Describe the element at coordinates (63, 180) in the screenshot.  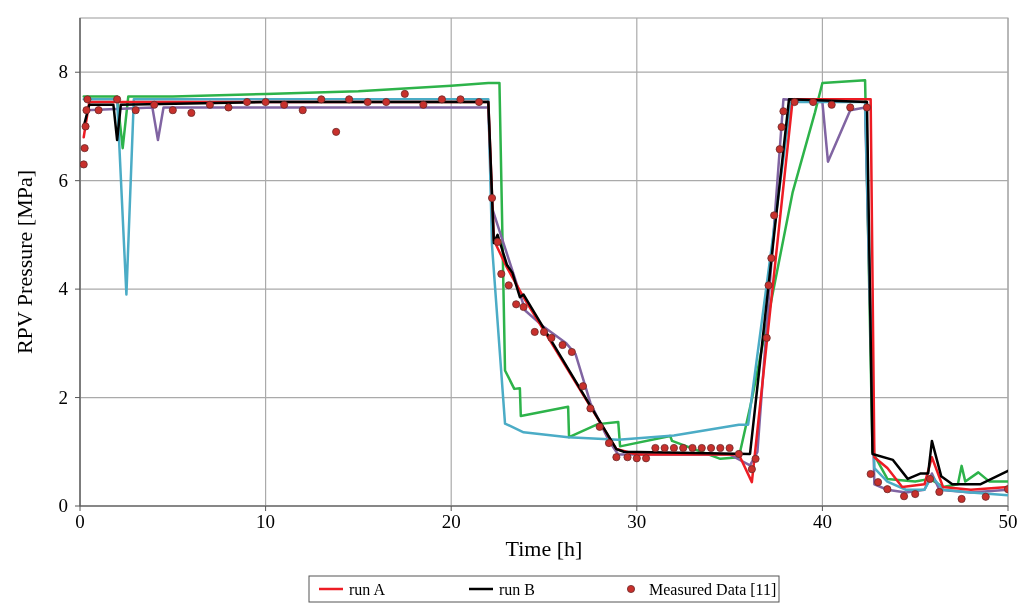
I see `y-tick-label: 6` at that location.